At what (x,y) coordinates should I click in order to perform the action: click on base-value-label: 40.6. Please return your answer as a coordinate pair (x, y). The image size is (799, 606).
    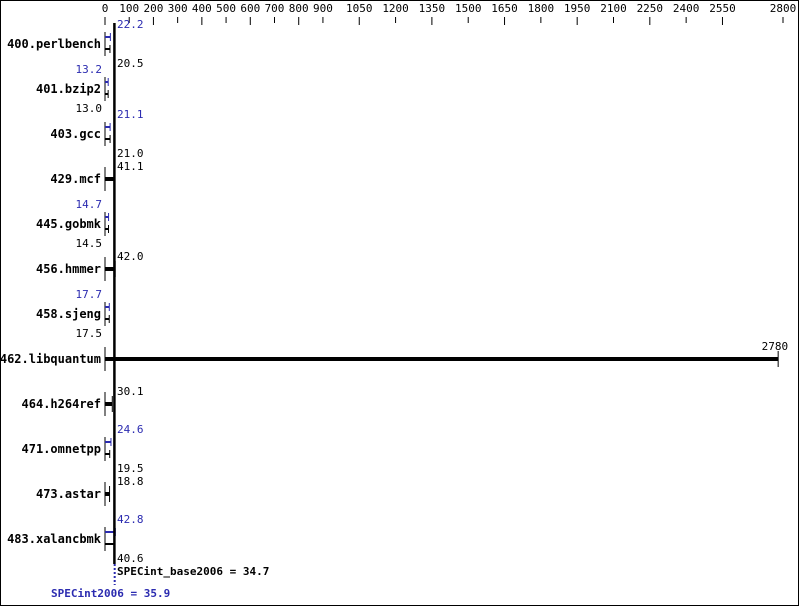
    Looking at the image, I should click on (130, 558).